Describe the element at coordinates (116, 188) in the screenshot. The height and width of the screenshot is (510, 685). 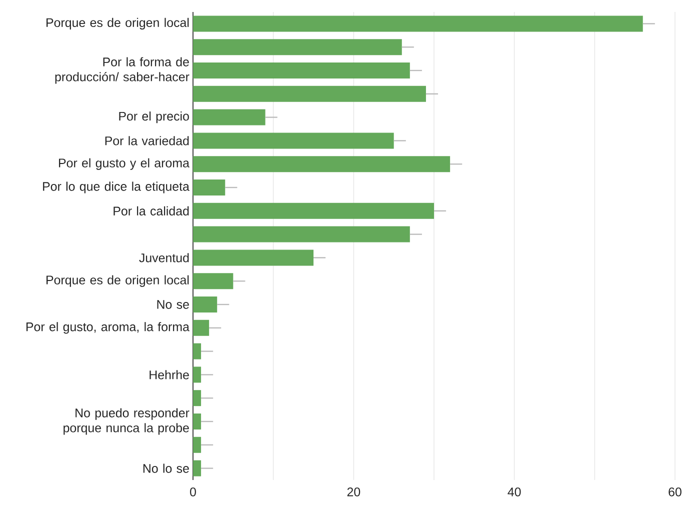
I see `y-tick-label: Por lo que dice la etiqueta` at that location.